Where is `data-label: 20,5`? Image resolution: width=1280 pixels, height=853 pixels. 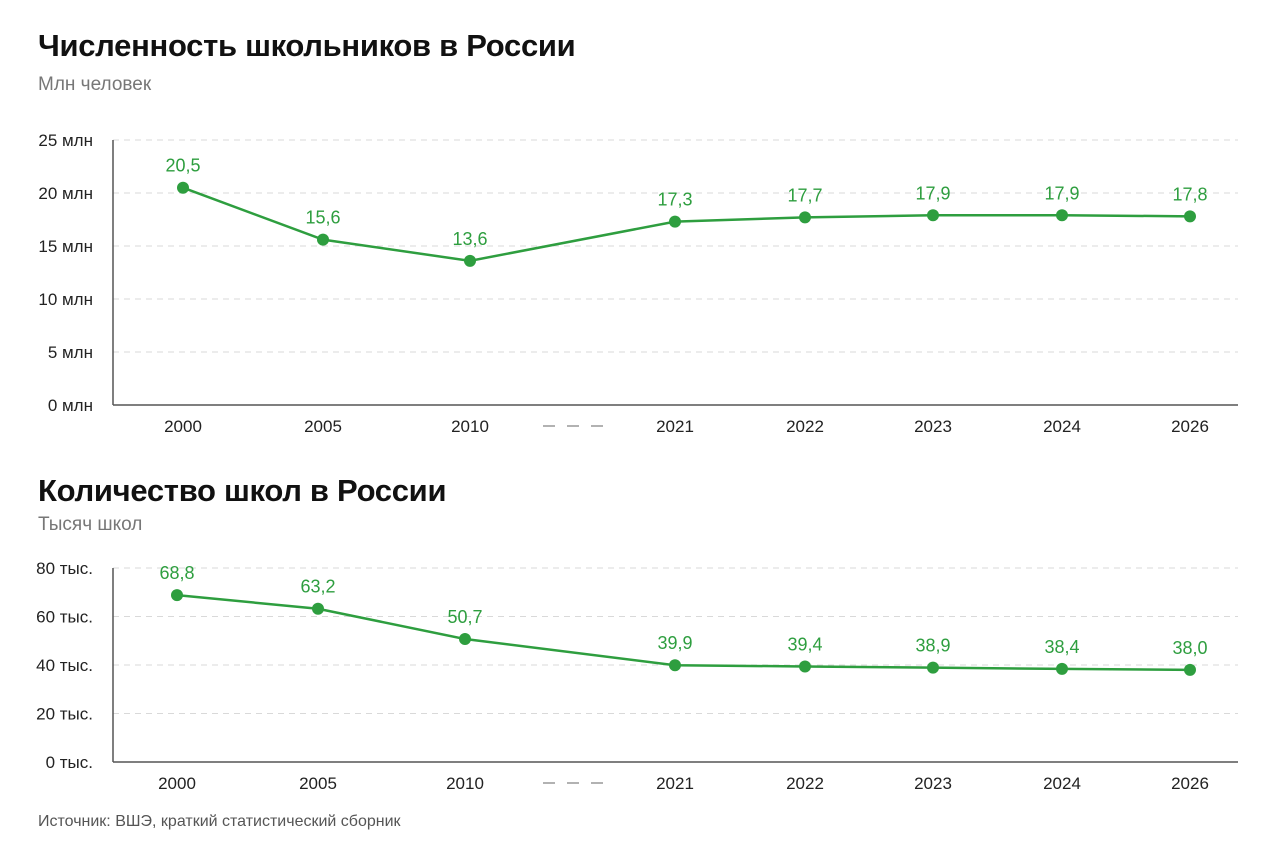
data-label: 20,5 is located at coordinates (182, 166).